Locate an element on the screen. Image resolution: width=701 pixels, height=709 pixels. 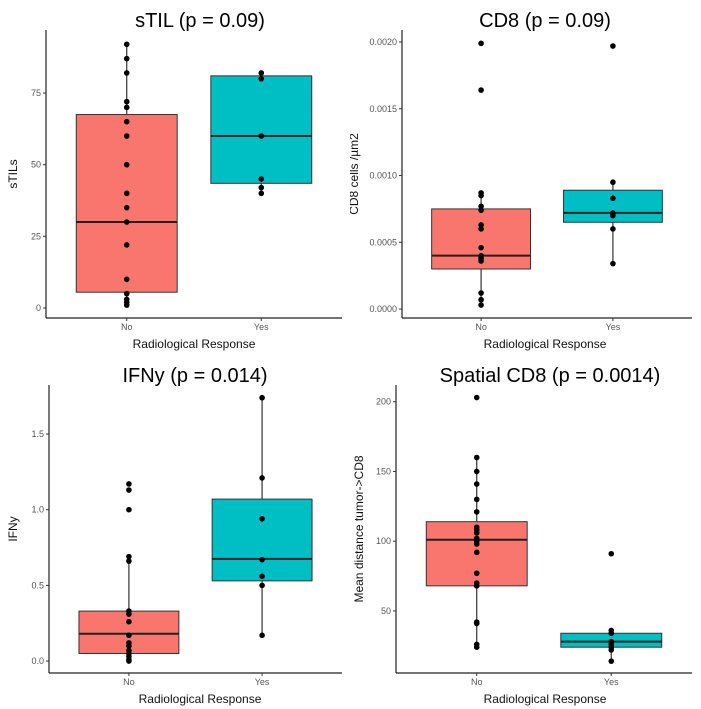
y-tick-label: 0.0010 is located at coordinates (383, 176).